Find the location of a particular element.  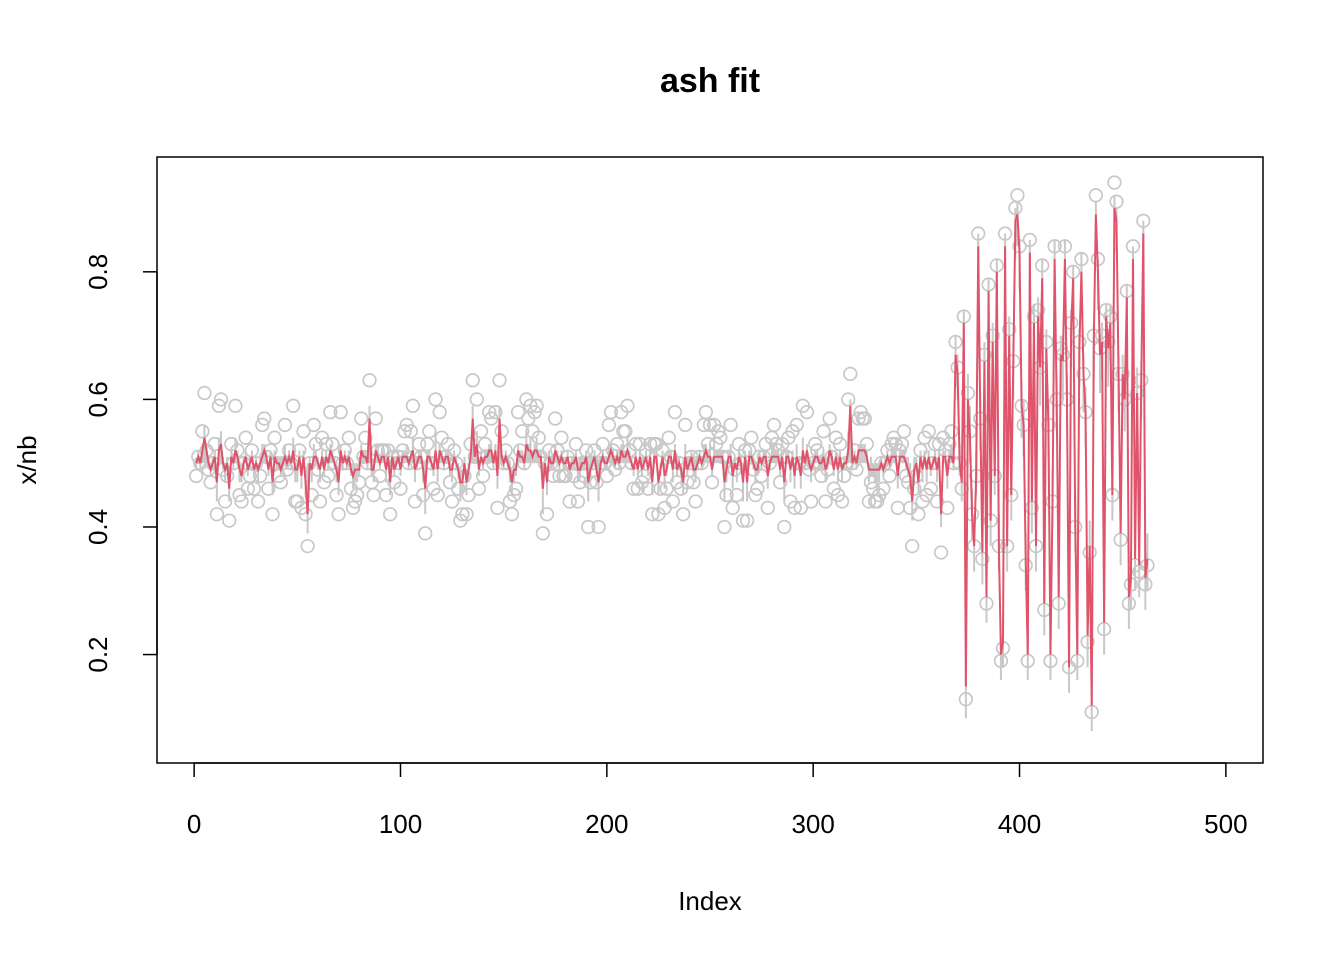

x-tick-label: 400 is located at coordinates (1019, 824).